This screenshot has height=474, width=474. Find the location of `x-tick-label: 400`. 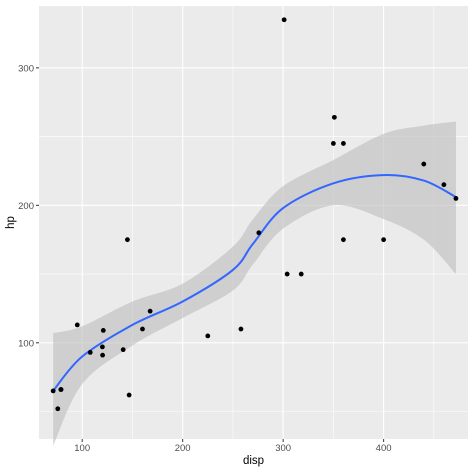

x-tick-label: 400 is located at coordinates (384, 448).